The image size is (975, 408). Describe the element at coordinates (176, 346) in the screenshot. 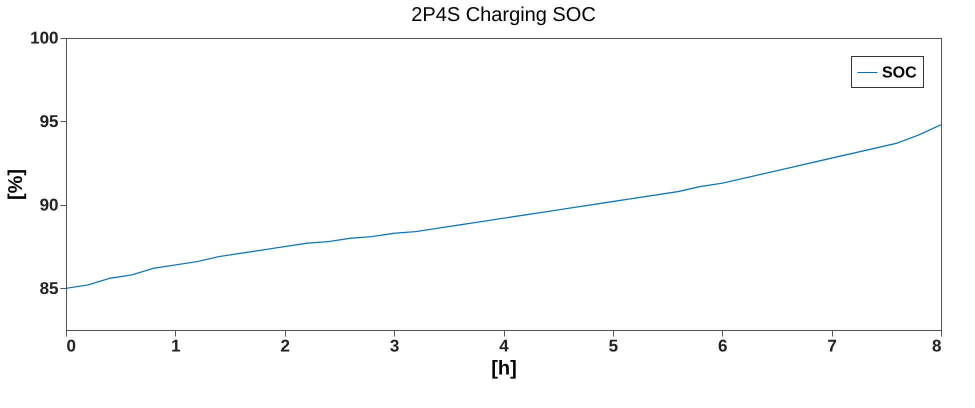

I see `x-tick-label: 1` at that location.